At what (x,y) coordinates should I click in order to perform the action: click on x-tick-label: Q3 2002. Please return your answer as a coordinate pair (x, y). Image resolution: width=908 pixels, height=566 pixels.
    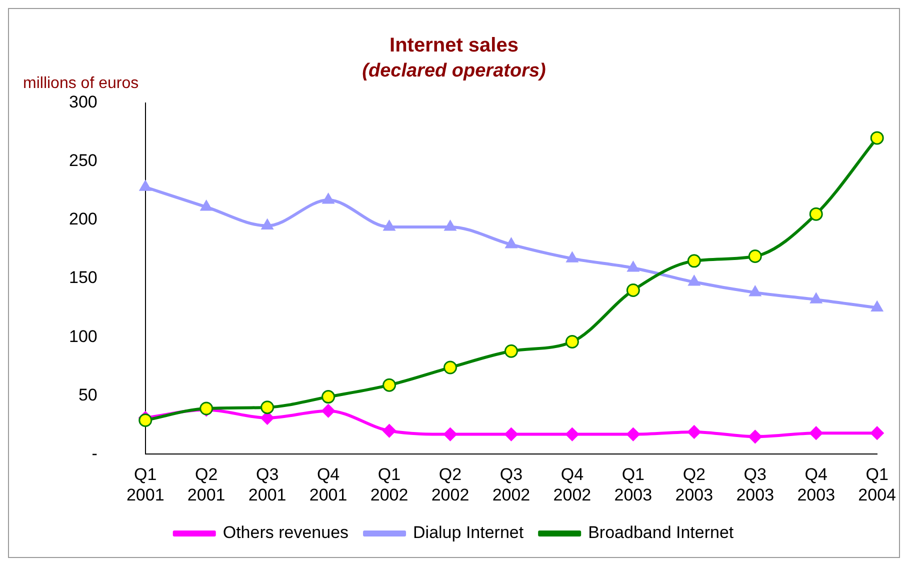
    Looking at the image, I should click on (511, 484).